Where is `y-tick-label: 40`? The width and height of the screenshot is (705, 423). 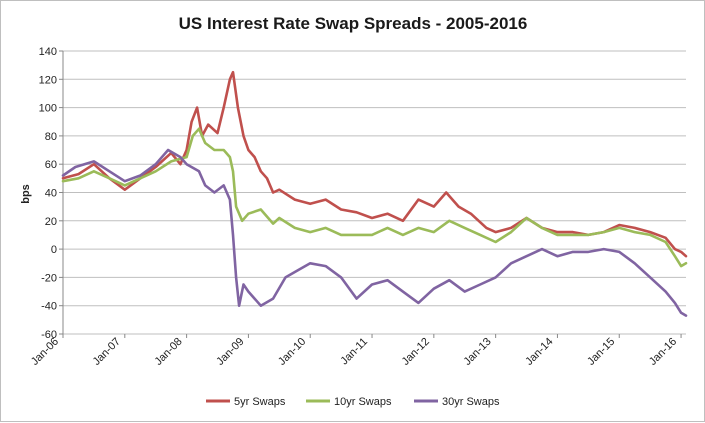 y-tick-label: 40 is located at coordinates (51, 194).